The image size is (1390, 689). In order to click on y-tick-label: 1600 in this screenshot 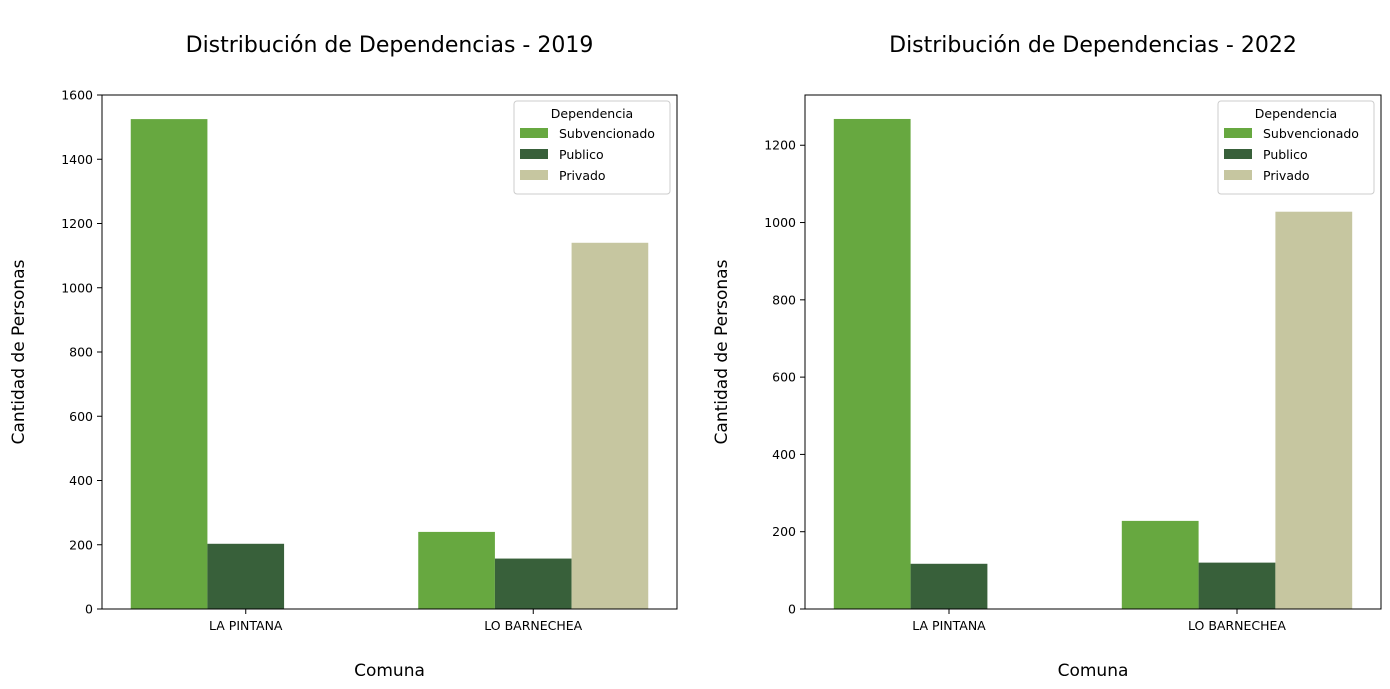, I will do `click(77, 95)`.